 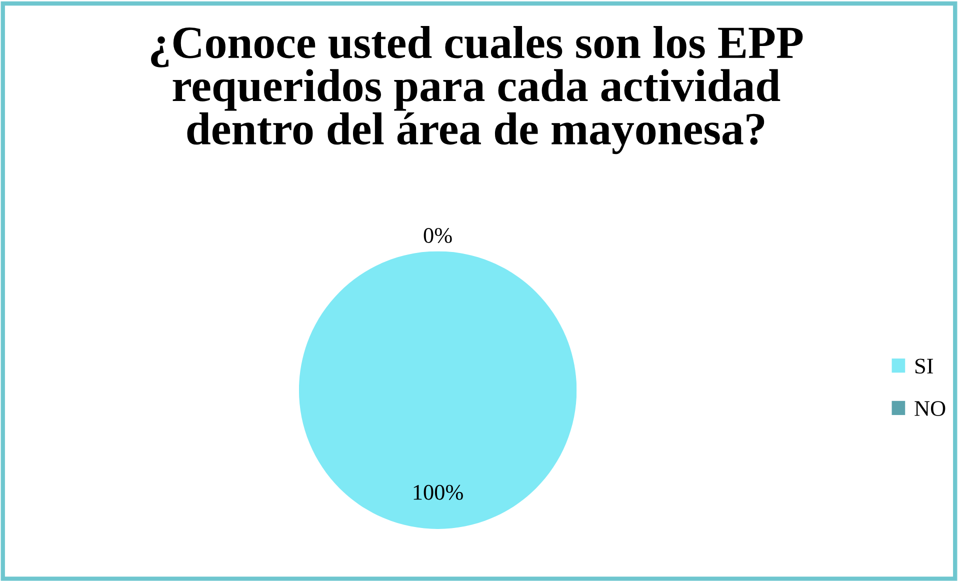 I want to click on legend-label: SI, so click(x=924, y=366).